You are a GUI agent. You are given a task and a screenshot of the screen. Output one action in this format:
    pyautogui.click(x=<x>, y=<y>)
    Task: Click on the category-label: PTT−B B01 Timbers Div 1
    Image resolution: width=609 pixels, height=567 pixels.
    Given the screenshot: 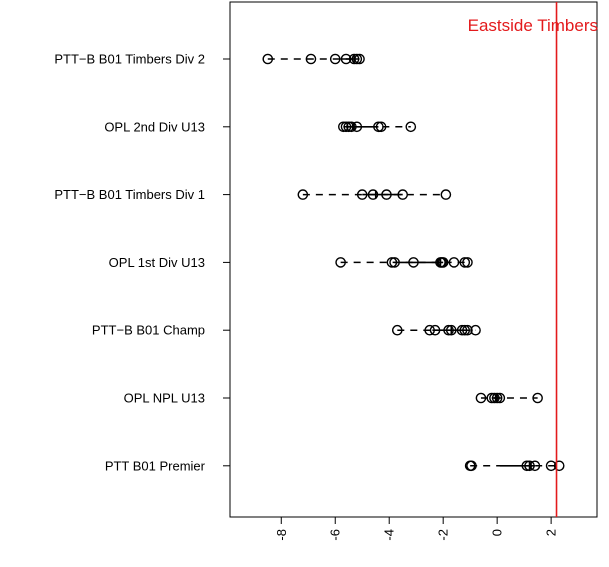 What is the action you would take?
    pyautogui.click(x=129, y=194)
    